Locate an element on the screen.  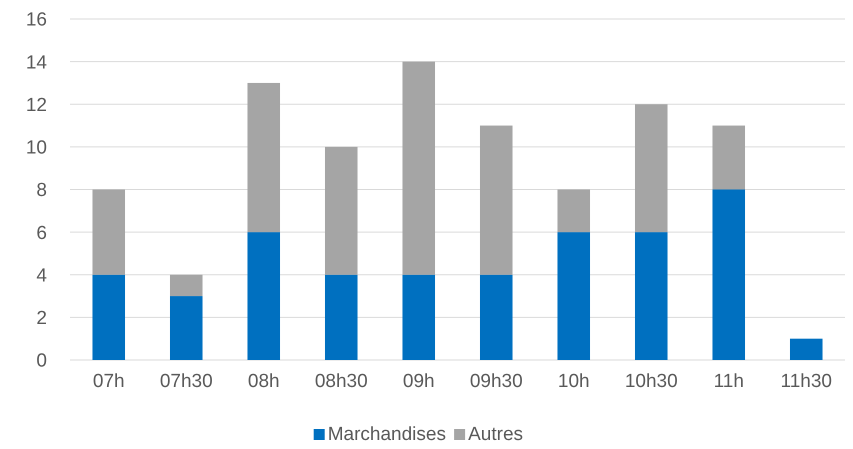
x-tick-label: 09h is located at coordinates (418, 381).